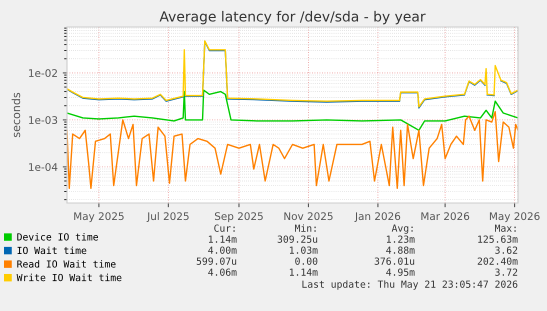 This screenshot has height=311, width=547. What do you see at coordinates (402, 229) in the screenshot?
I see `text: Avg:` at bounding box center [402, 229].